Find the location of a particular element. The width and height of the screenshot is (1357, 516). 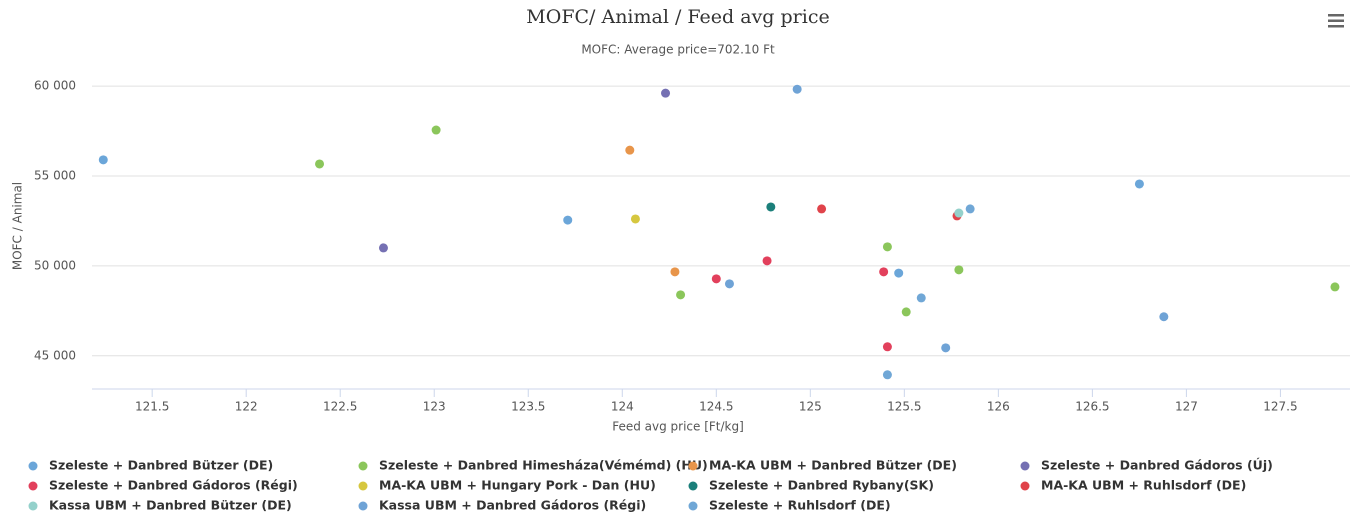

legend-text: Szeleste + Danbred Gádoros (Új) is located at coordinates (1157, 465).